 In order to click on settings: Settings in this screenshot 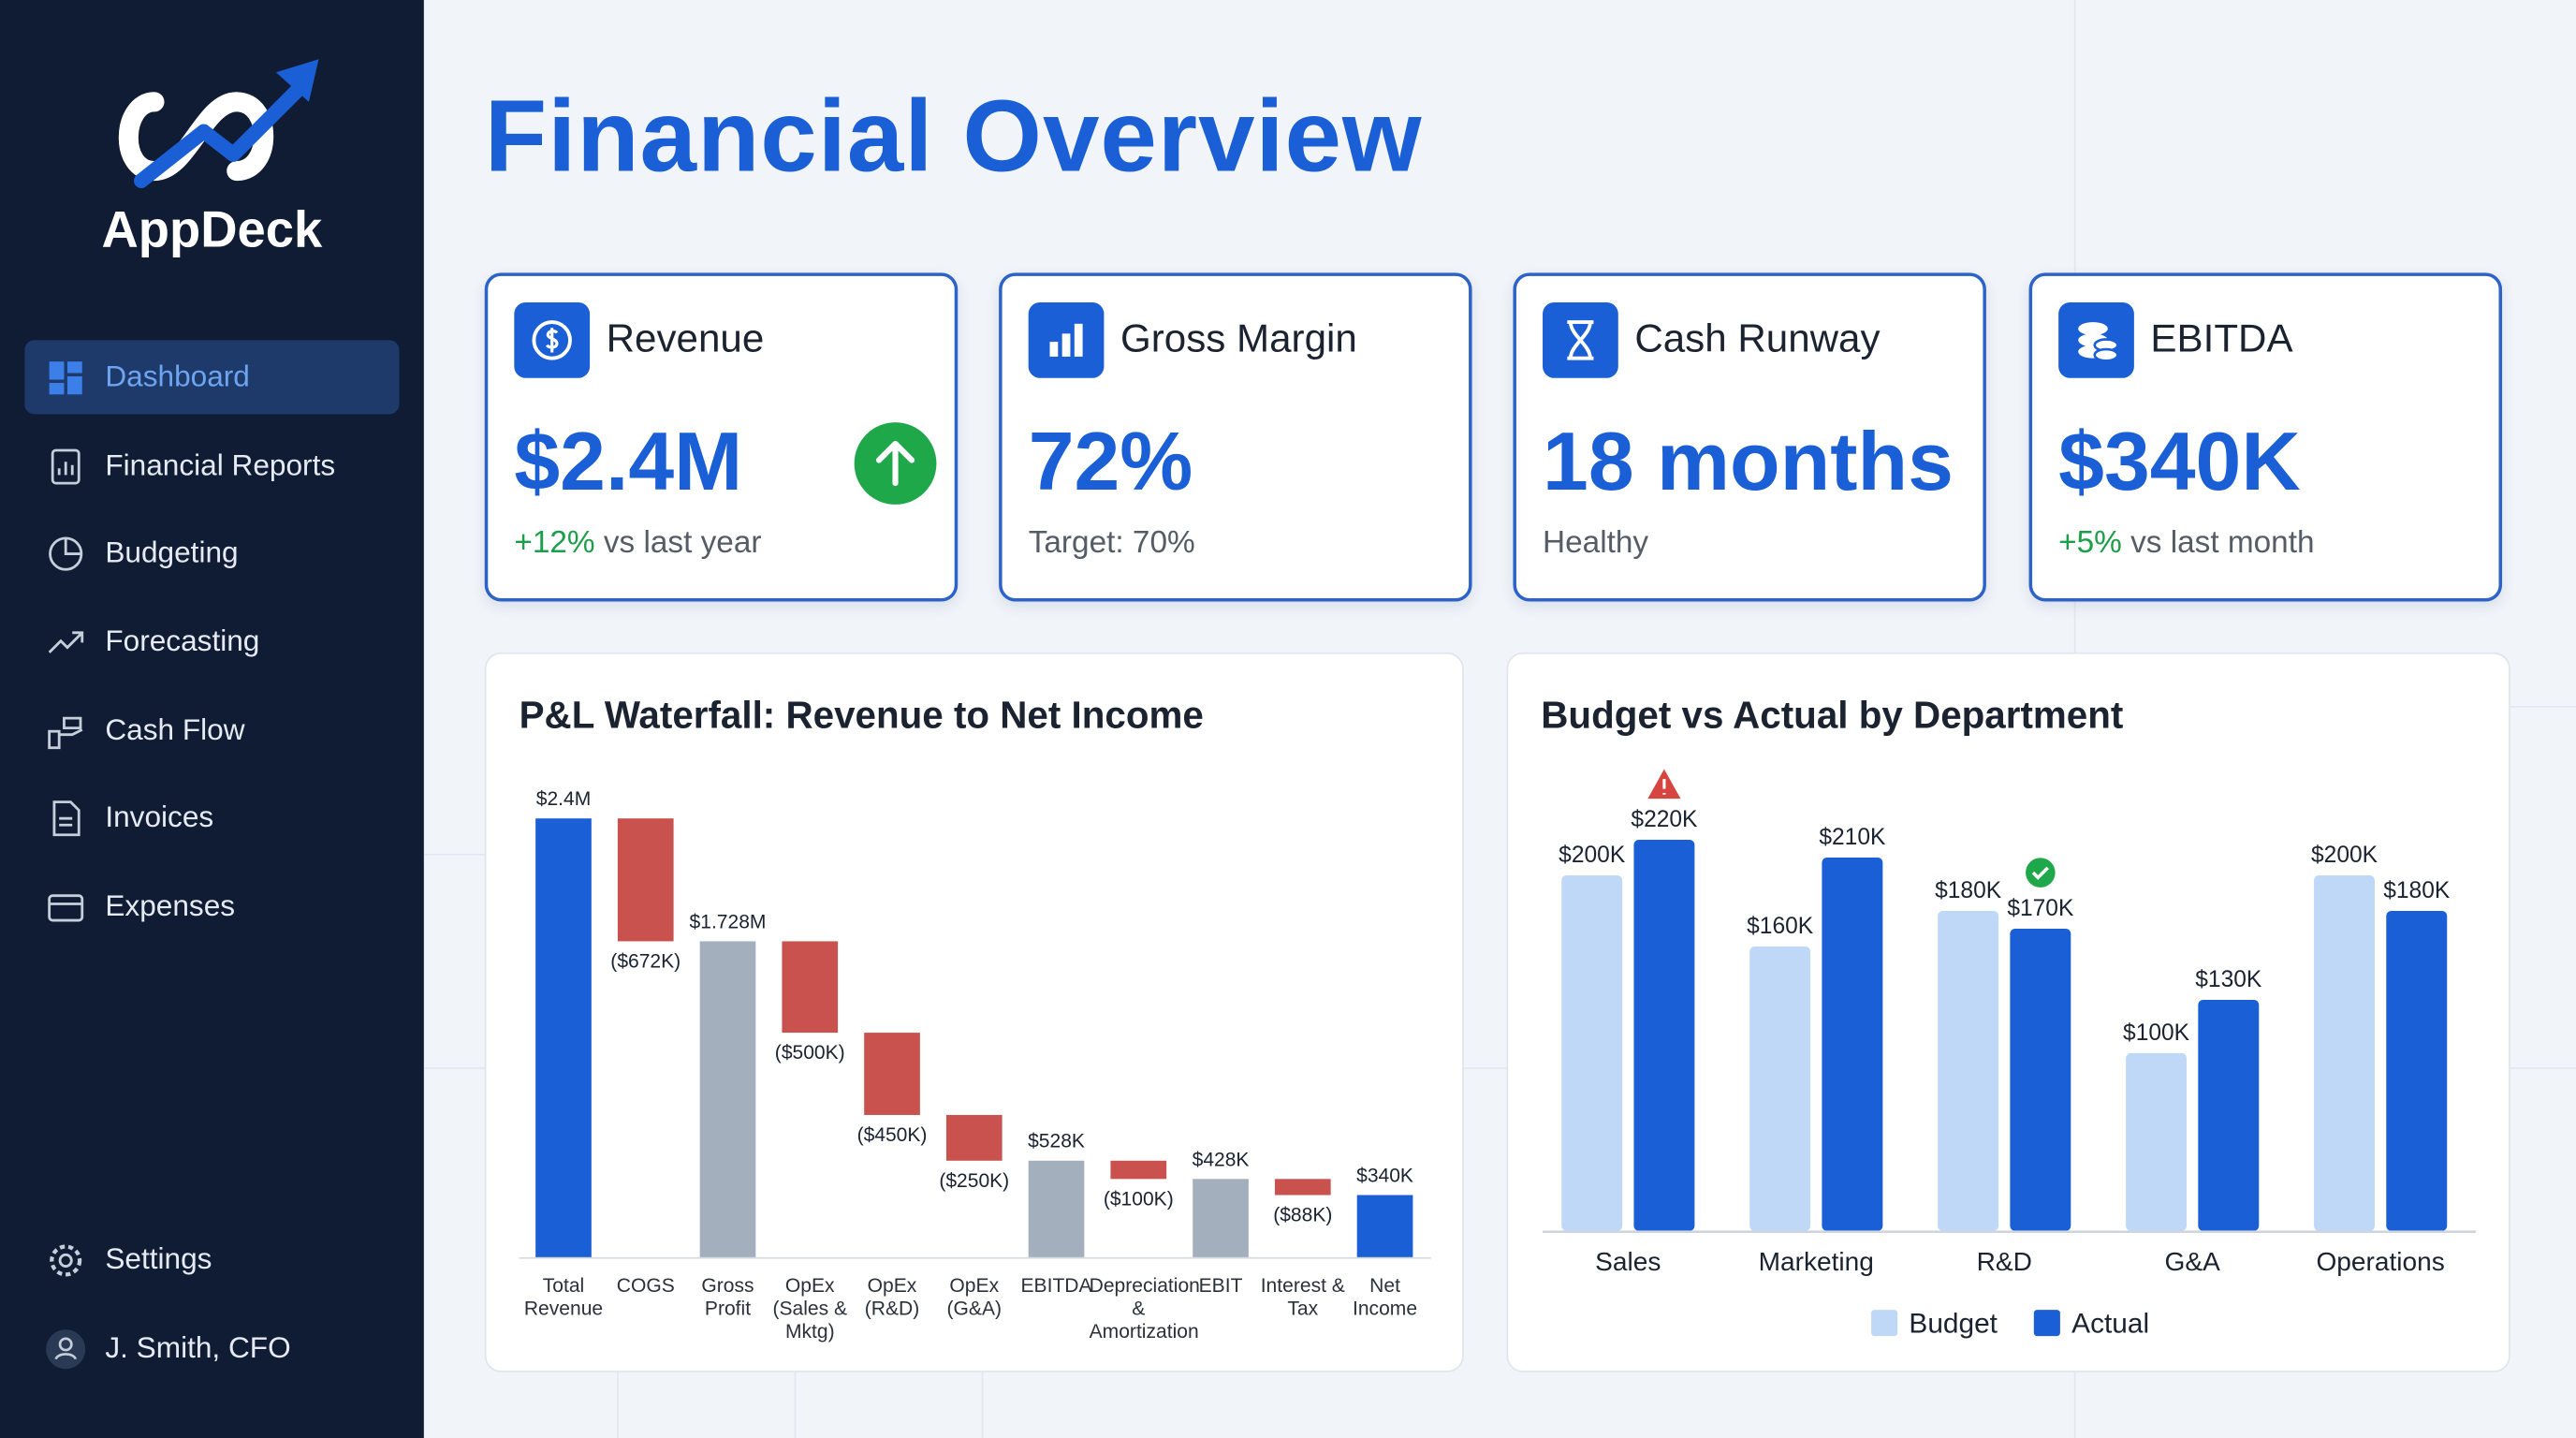, I will do `click(211, 1260)`.